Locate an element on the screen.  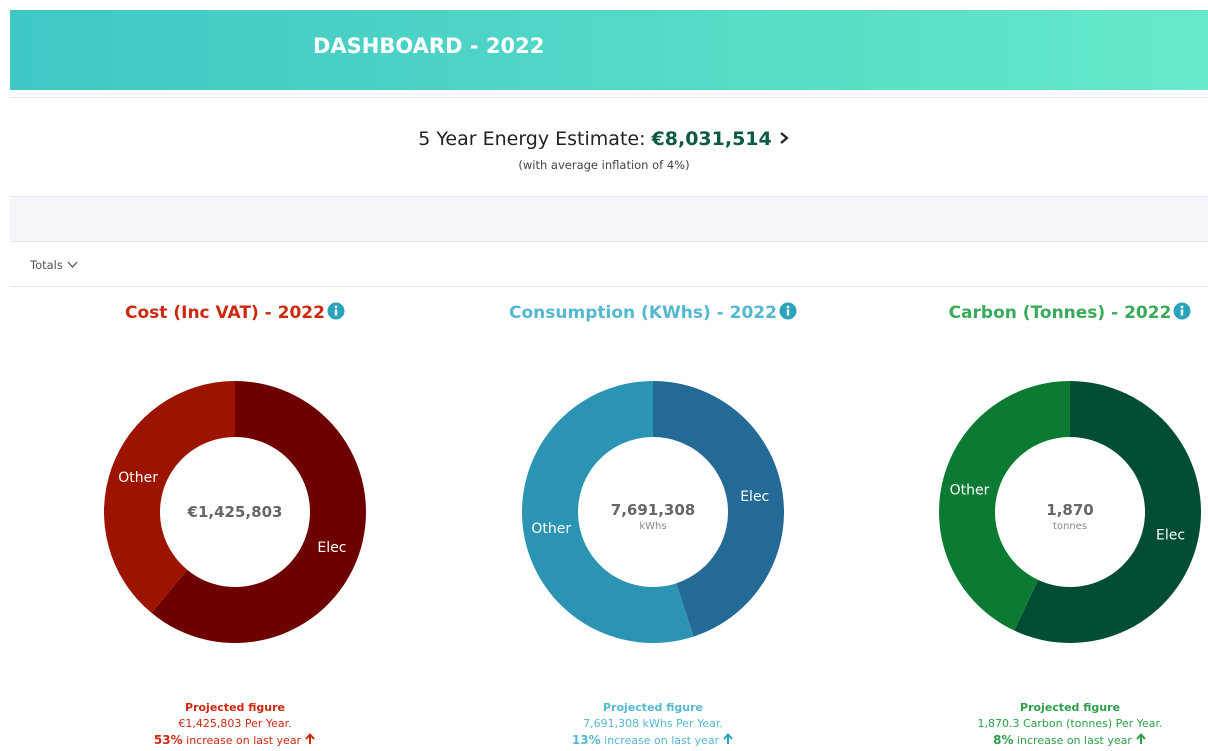
chart-title-text: Cost (Inc VAT) - 2022 is located at coordinates (225, 313).